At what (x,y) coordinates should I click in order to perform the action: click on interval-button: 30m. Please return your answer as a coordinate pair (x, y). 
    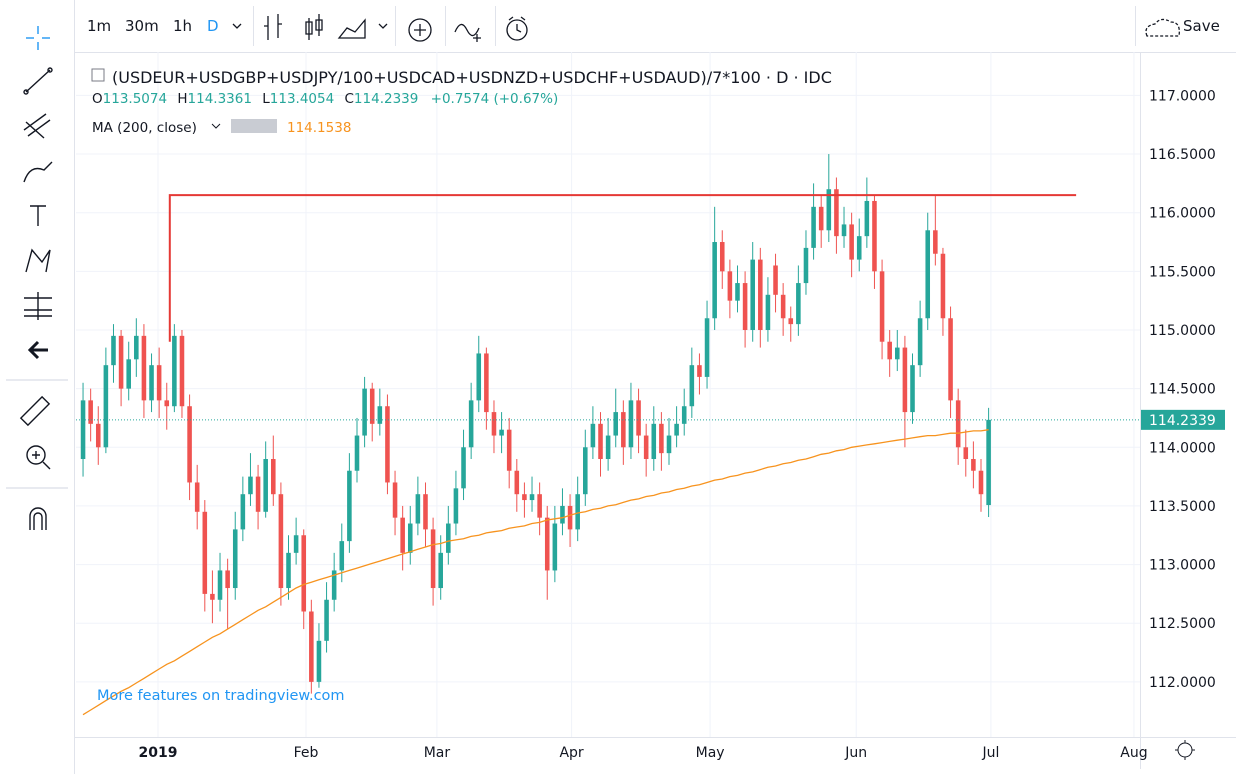
    Looking at the image, I should click on (142, 26).